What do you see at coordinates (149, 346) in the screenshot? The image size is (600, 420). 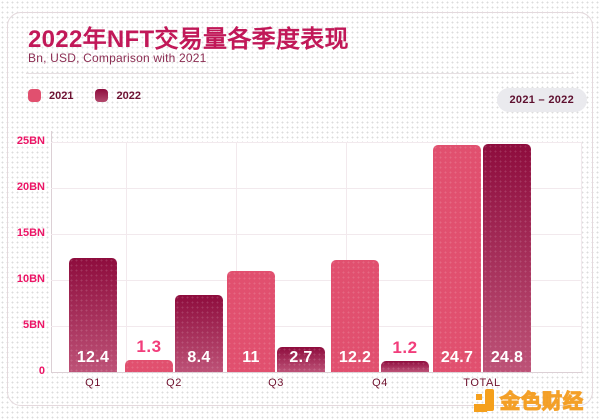 I see `bar-value-label: 1.3` at bounding box center [149, 346].